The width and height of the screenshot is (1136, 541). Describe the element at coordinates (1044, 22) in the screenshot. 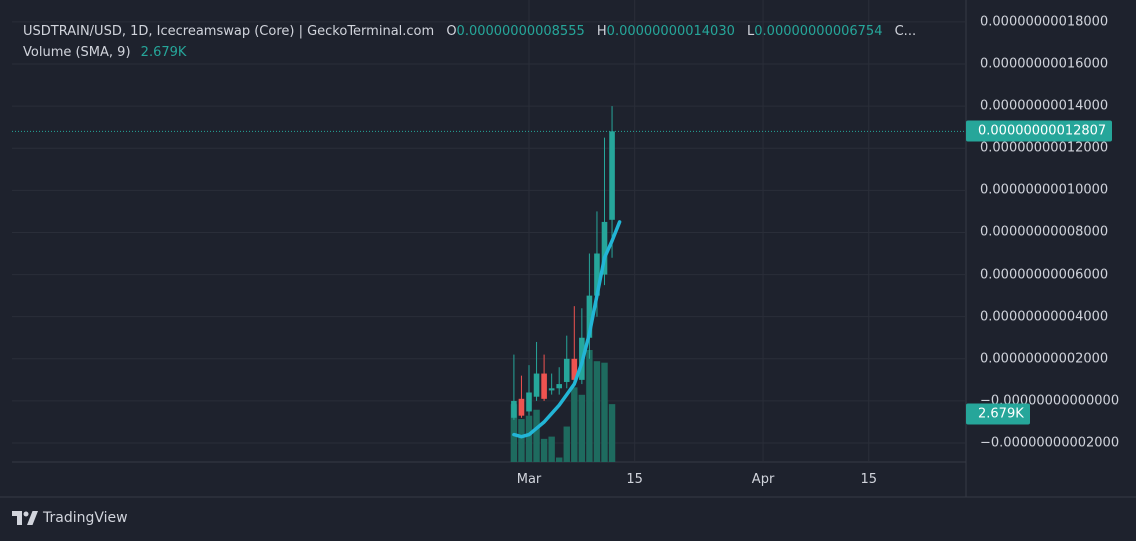

I see `y-tick-label: 0.00000000018000` at that location.